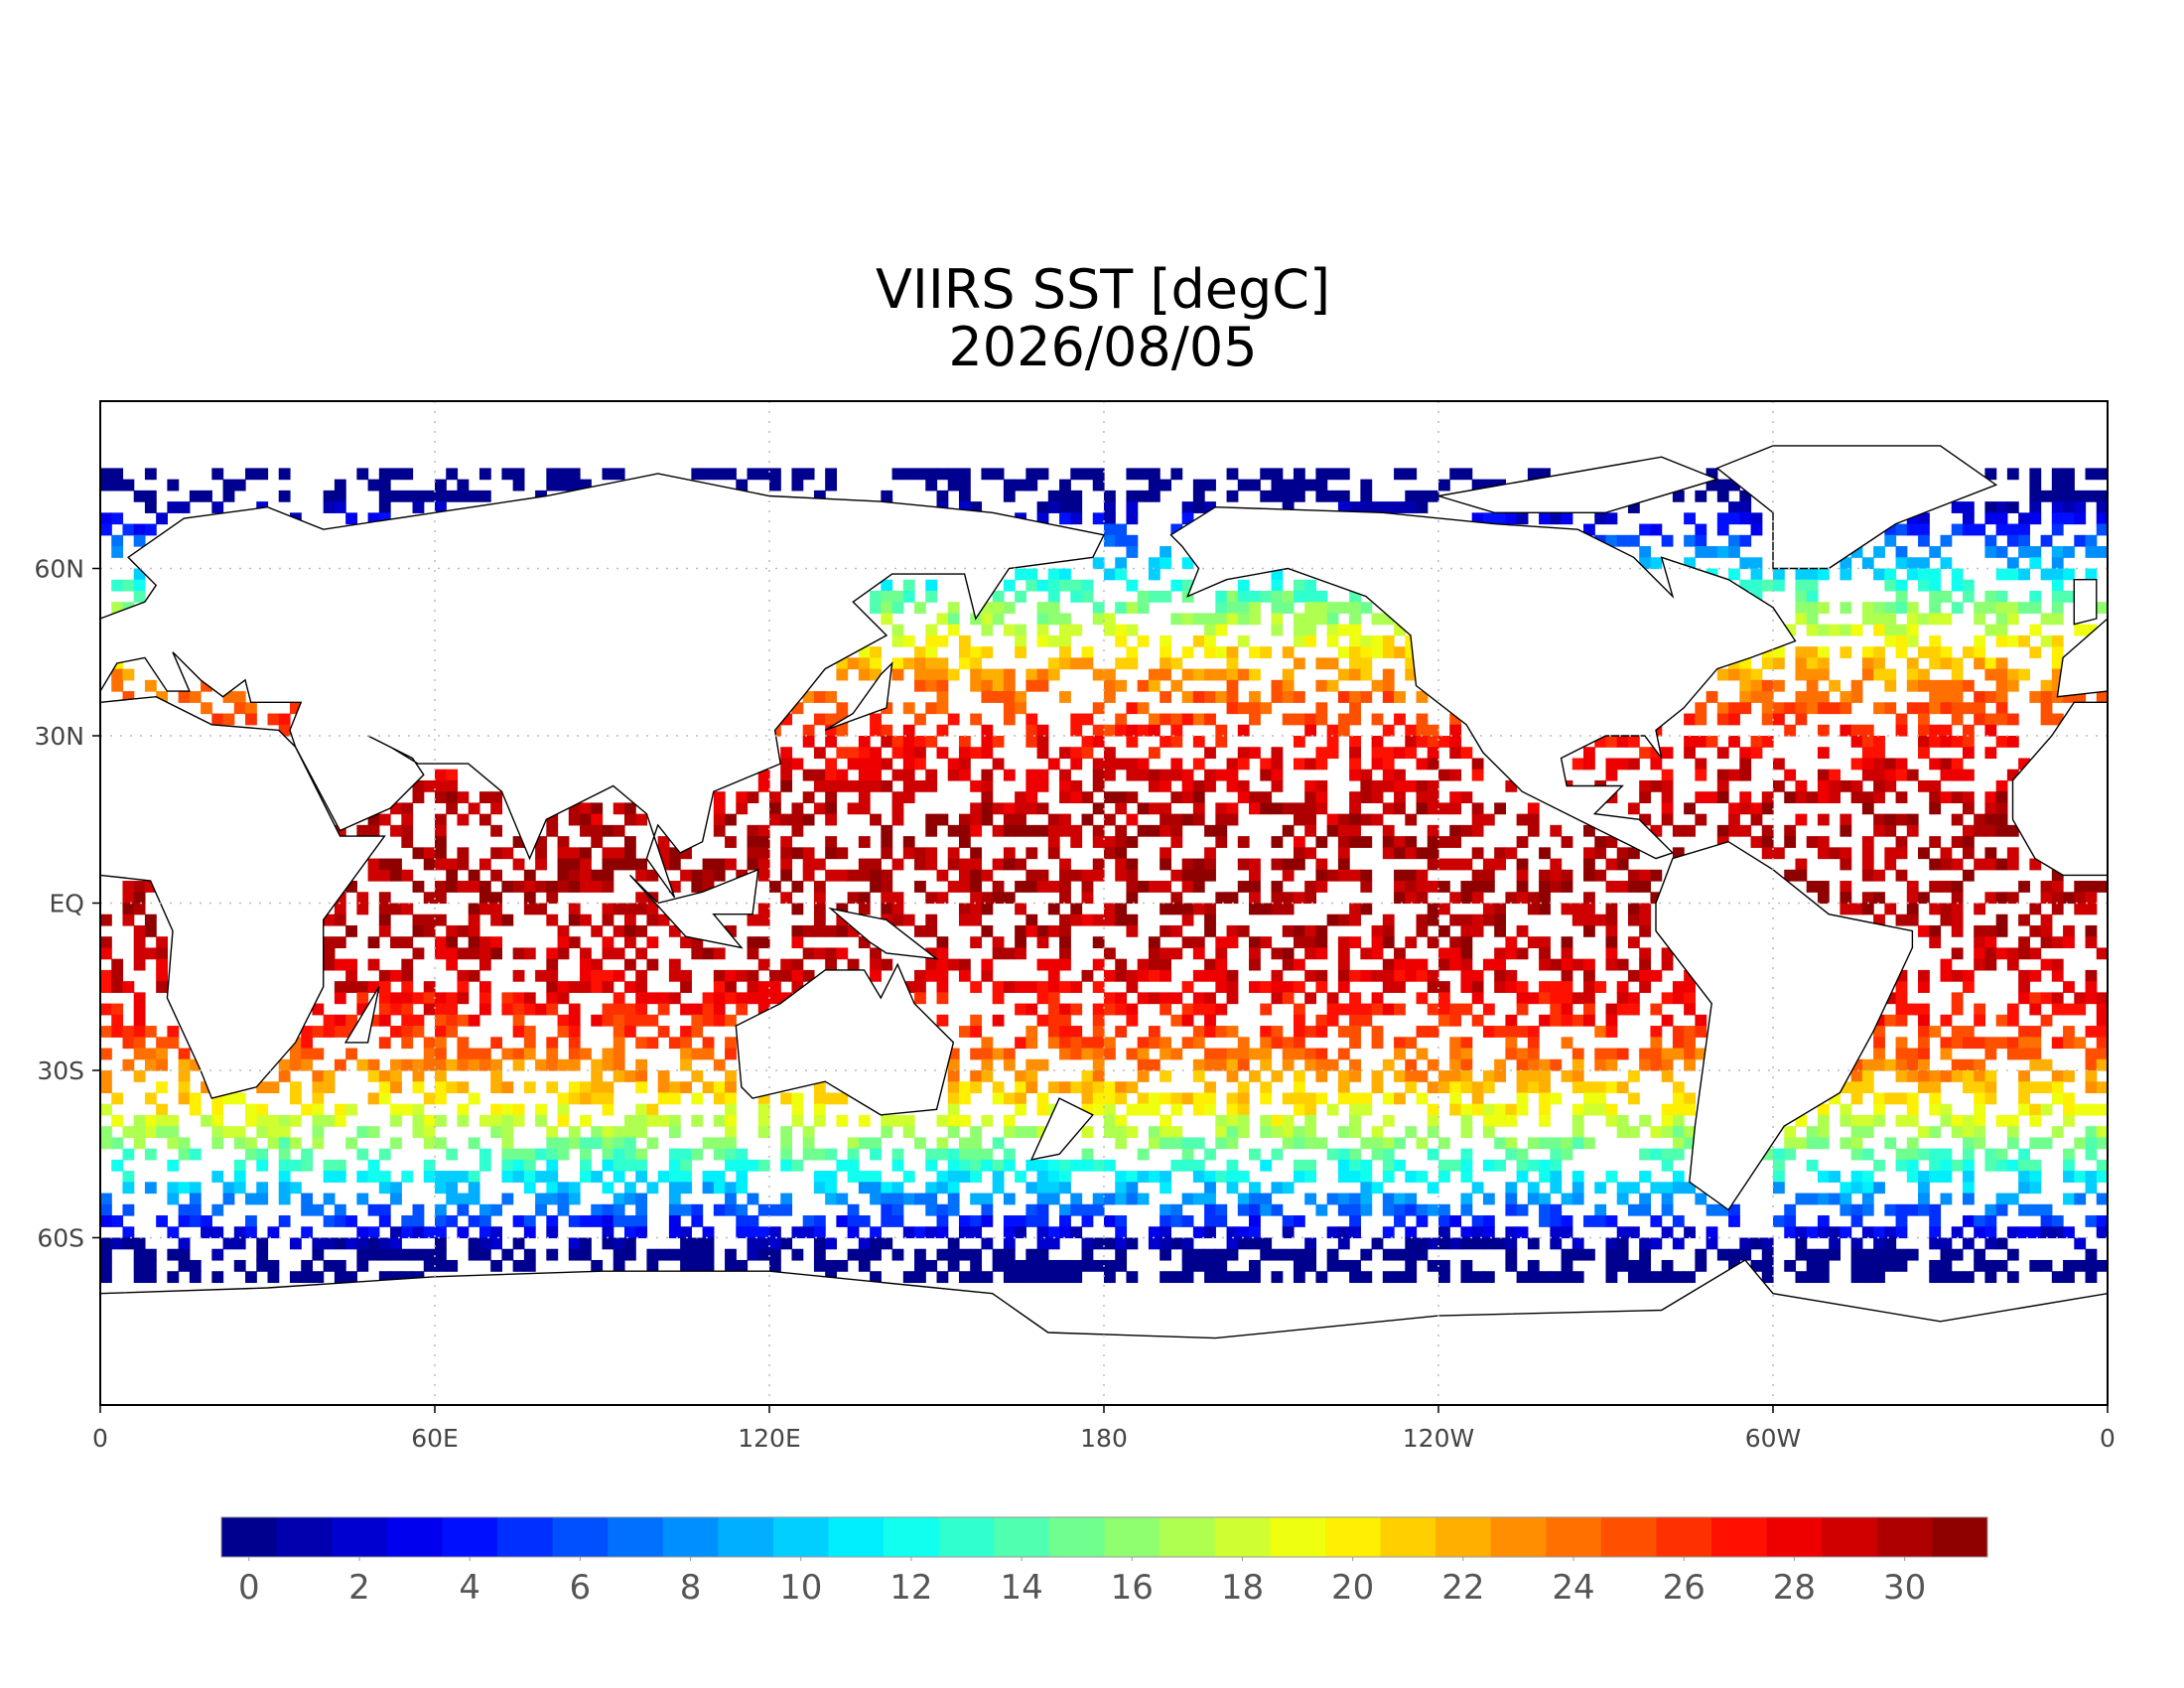  What do you see at coordinates (1438, 1438) in the screenshot?
I see `x-tick-label: 120W` at bounding box center [1438, 1438].